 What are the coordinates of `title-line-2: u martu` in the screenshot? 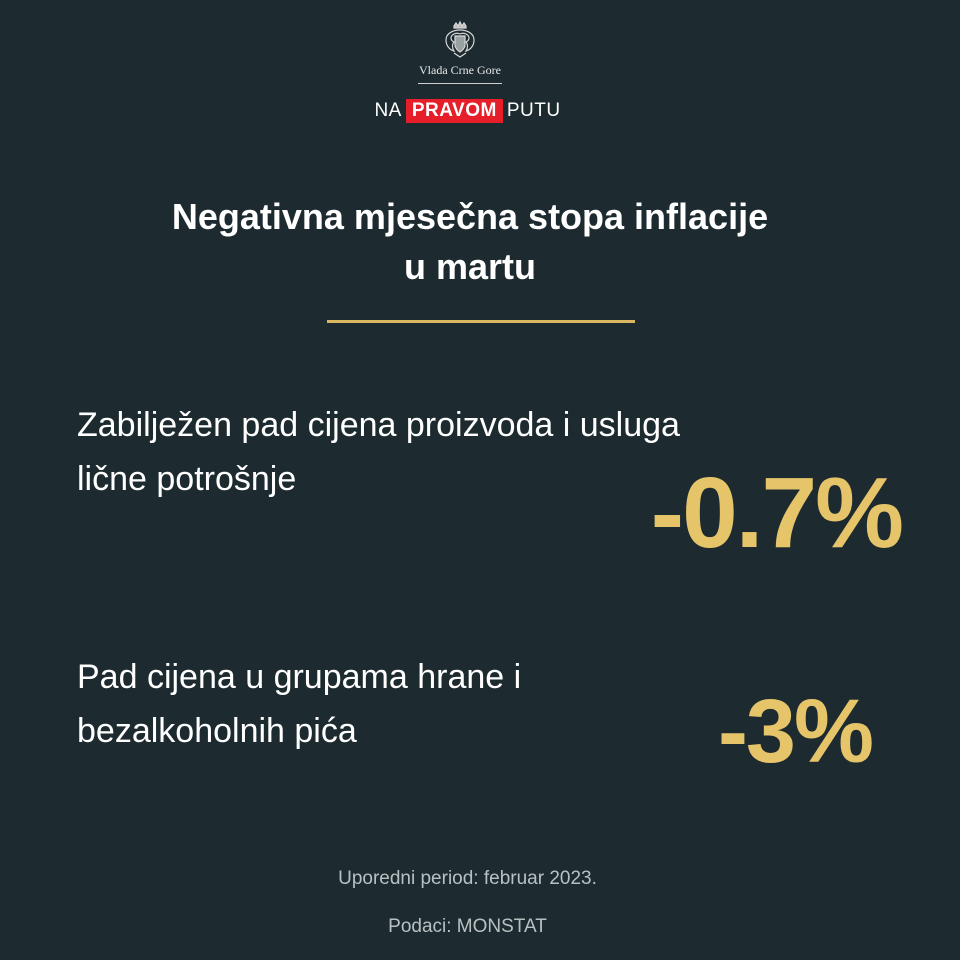 It's located at (469, 266).